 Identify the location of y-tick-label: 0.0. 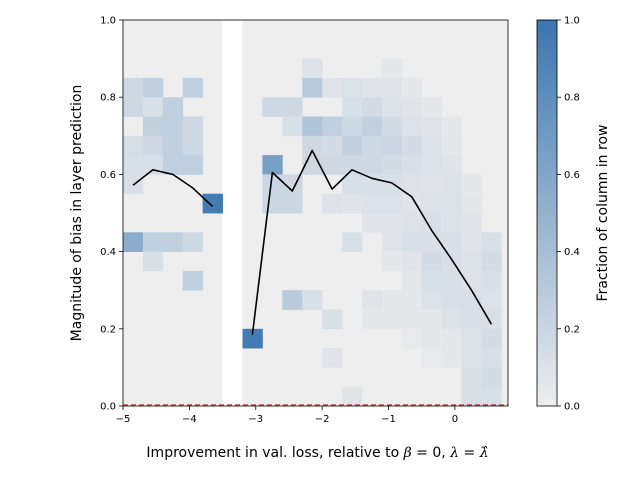
(108, 407).